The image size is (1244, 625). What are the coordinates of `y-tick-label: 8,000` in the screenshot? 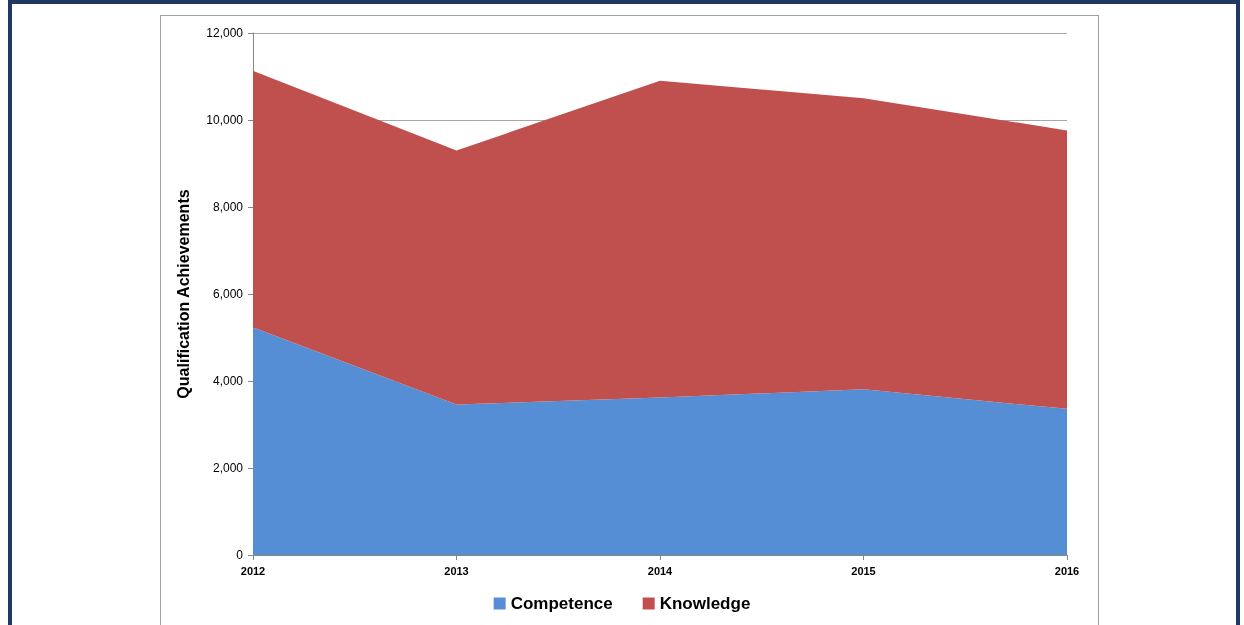 It's located at (228, 207).